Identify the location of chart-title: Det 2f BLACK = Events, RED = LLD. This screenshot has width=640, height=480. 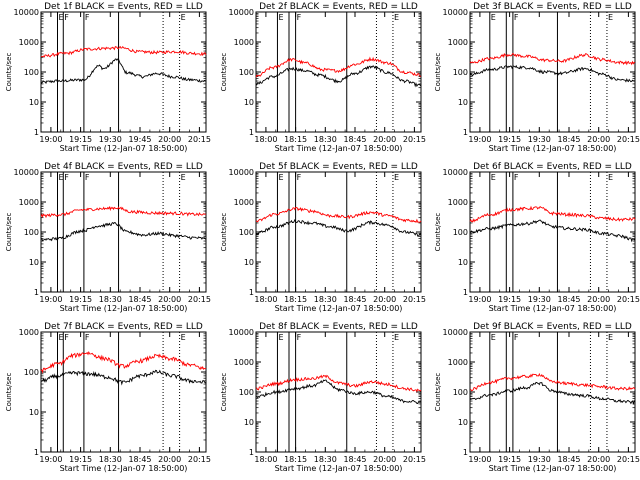
(338, 7).